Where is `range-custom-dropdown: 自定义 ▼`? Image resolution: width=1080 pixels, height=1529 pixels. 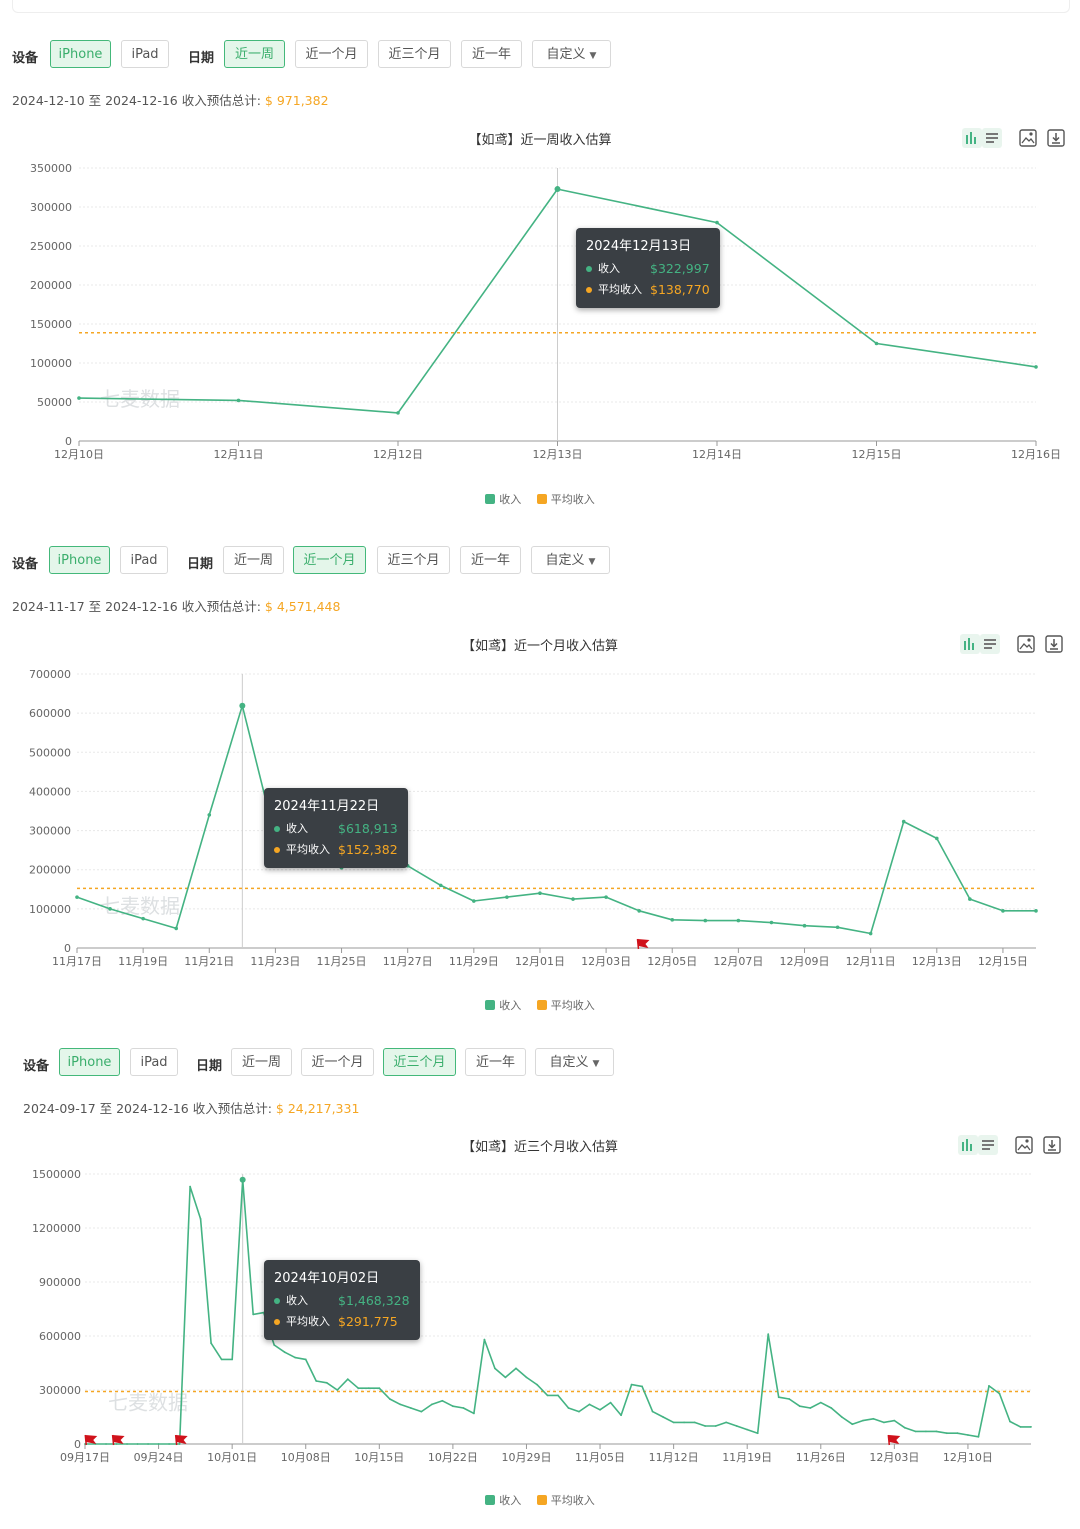
range-custom-dropdown: 自定义 ▼ is located at coordinates (574, 1062).